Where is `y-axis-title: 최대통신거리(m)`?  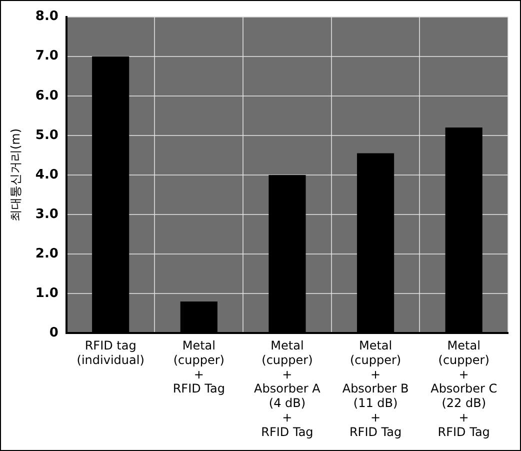
y-axis-title: 최대통신거리(m) is located at coordinates (15, 175).